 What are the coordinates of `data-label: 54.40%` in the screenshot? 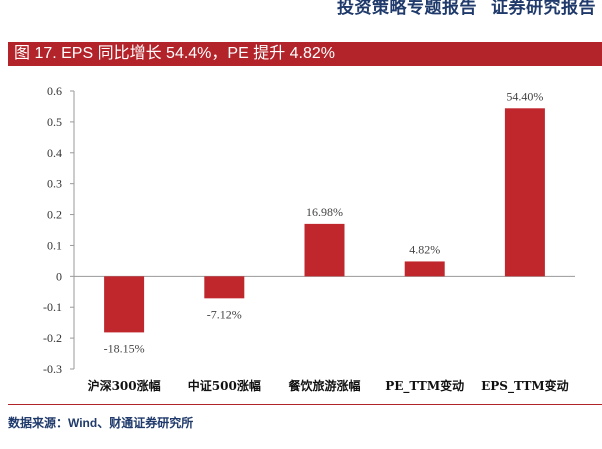 It's located at (524, 96).